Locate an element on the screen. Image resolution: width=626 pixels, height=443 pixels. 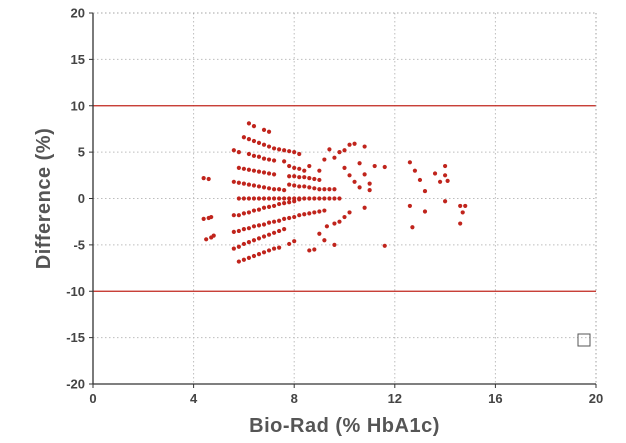
y-tick-label: -15 is located at coordinates (75, 337).